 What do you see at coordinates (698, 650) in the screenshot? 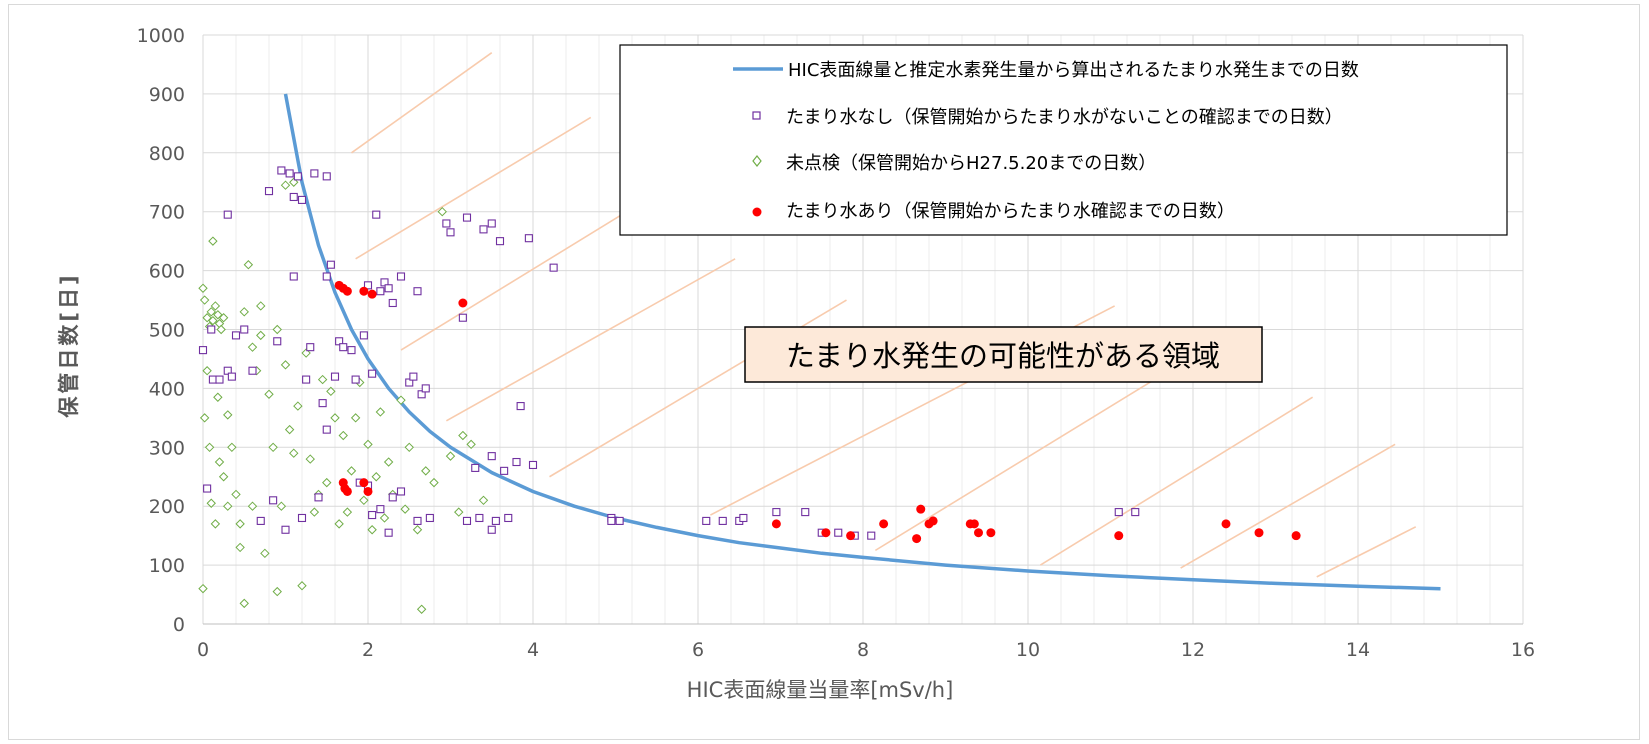
I see `x-tick-label: 6` at bounding box center [698, 650].